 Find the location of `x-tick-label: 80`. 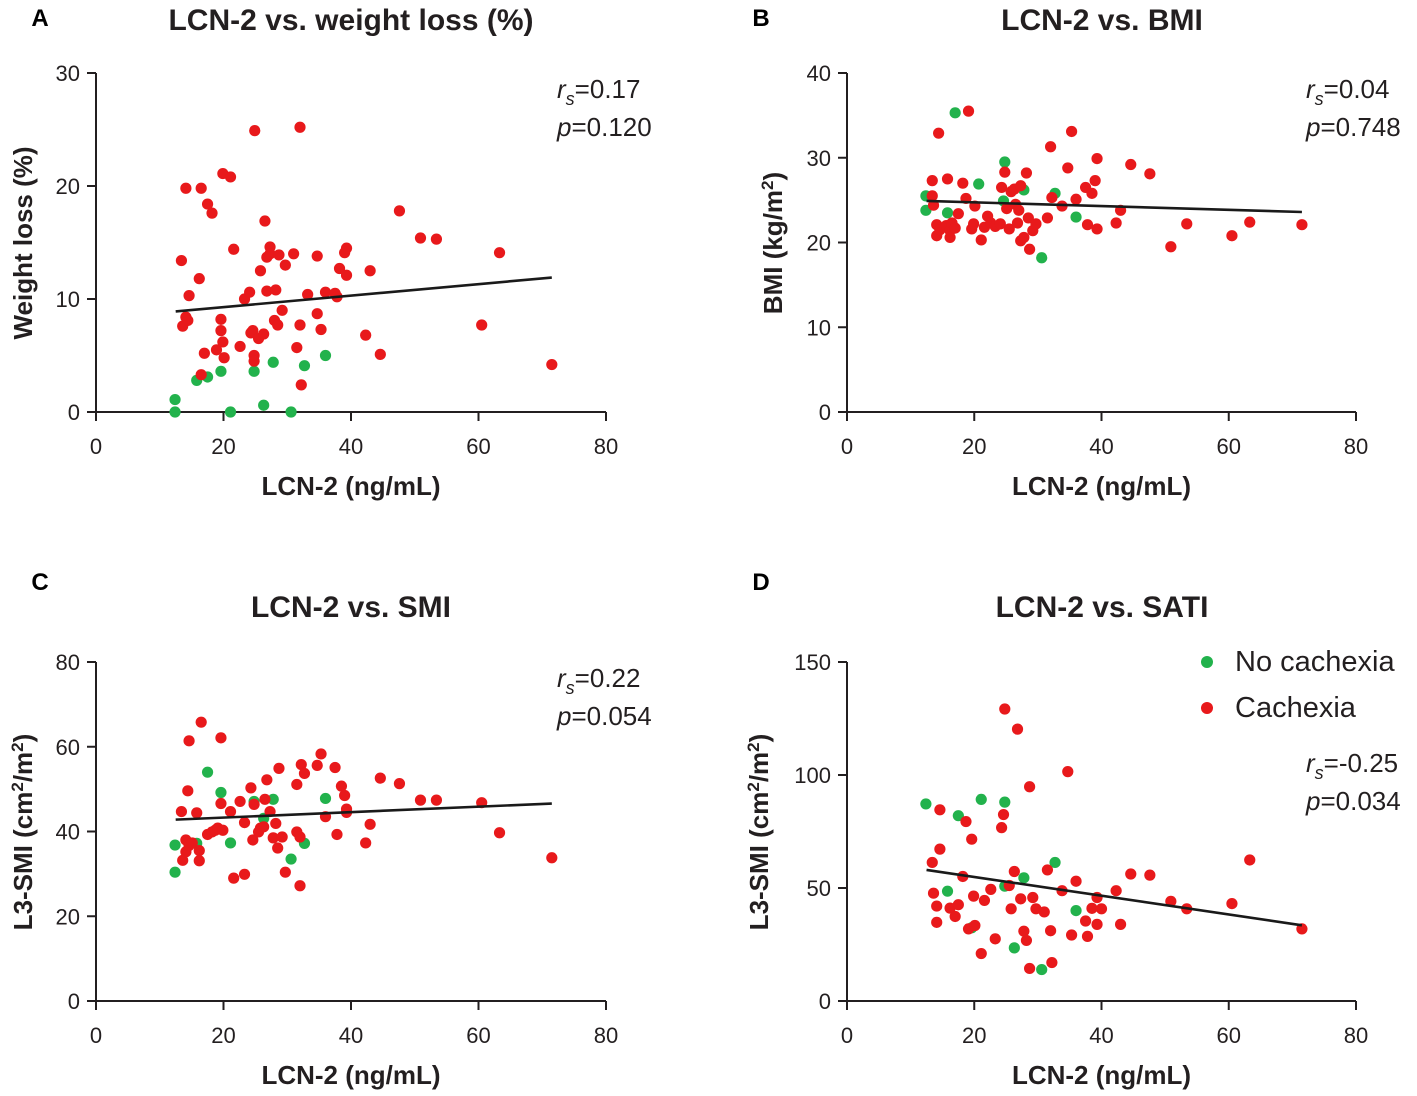

x-tick-label: 80 is located at coordinates (1356, 446).